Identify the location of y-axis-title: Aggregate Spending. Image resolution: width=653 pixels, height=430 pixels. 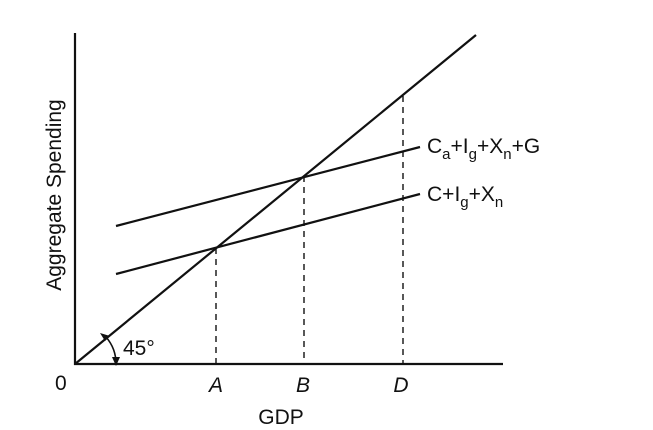
(54, 195).